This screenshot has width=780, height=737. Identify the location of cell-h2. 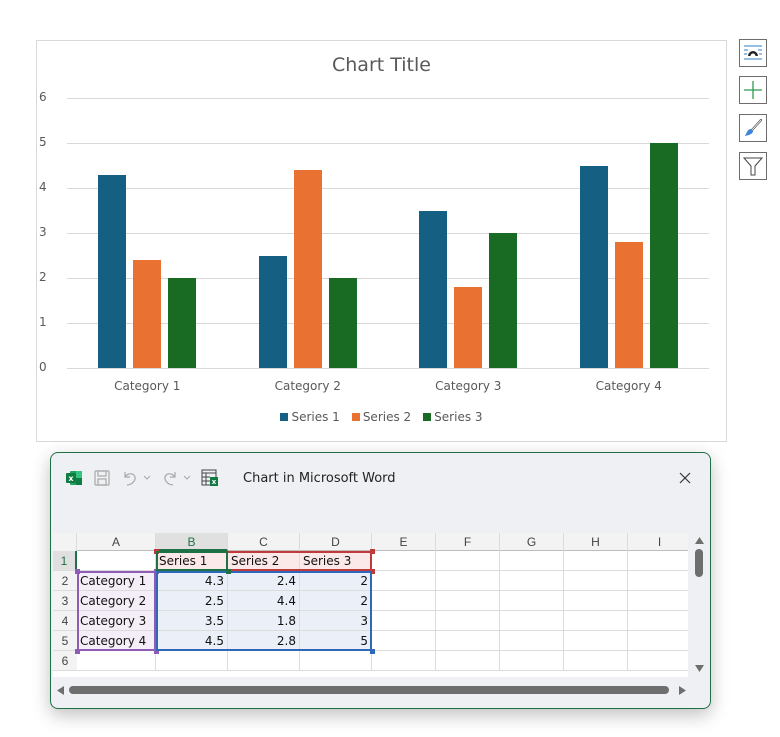
(596, 581).